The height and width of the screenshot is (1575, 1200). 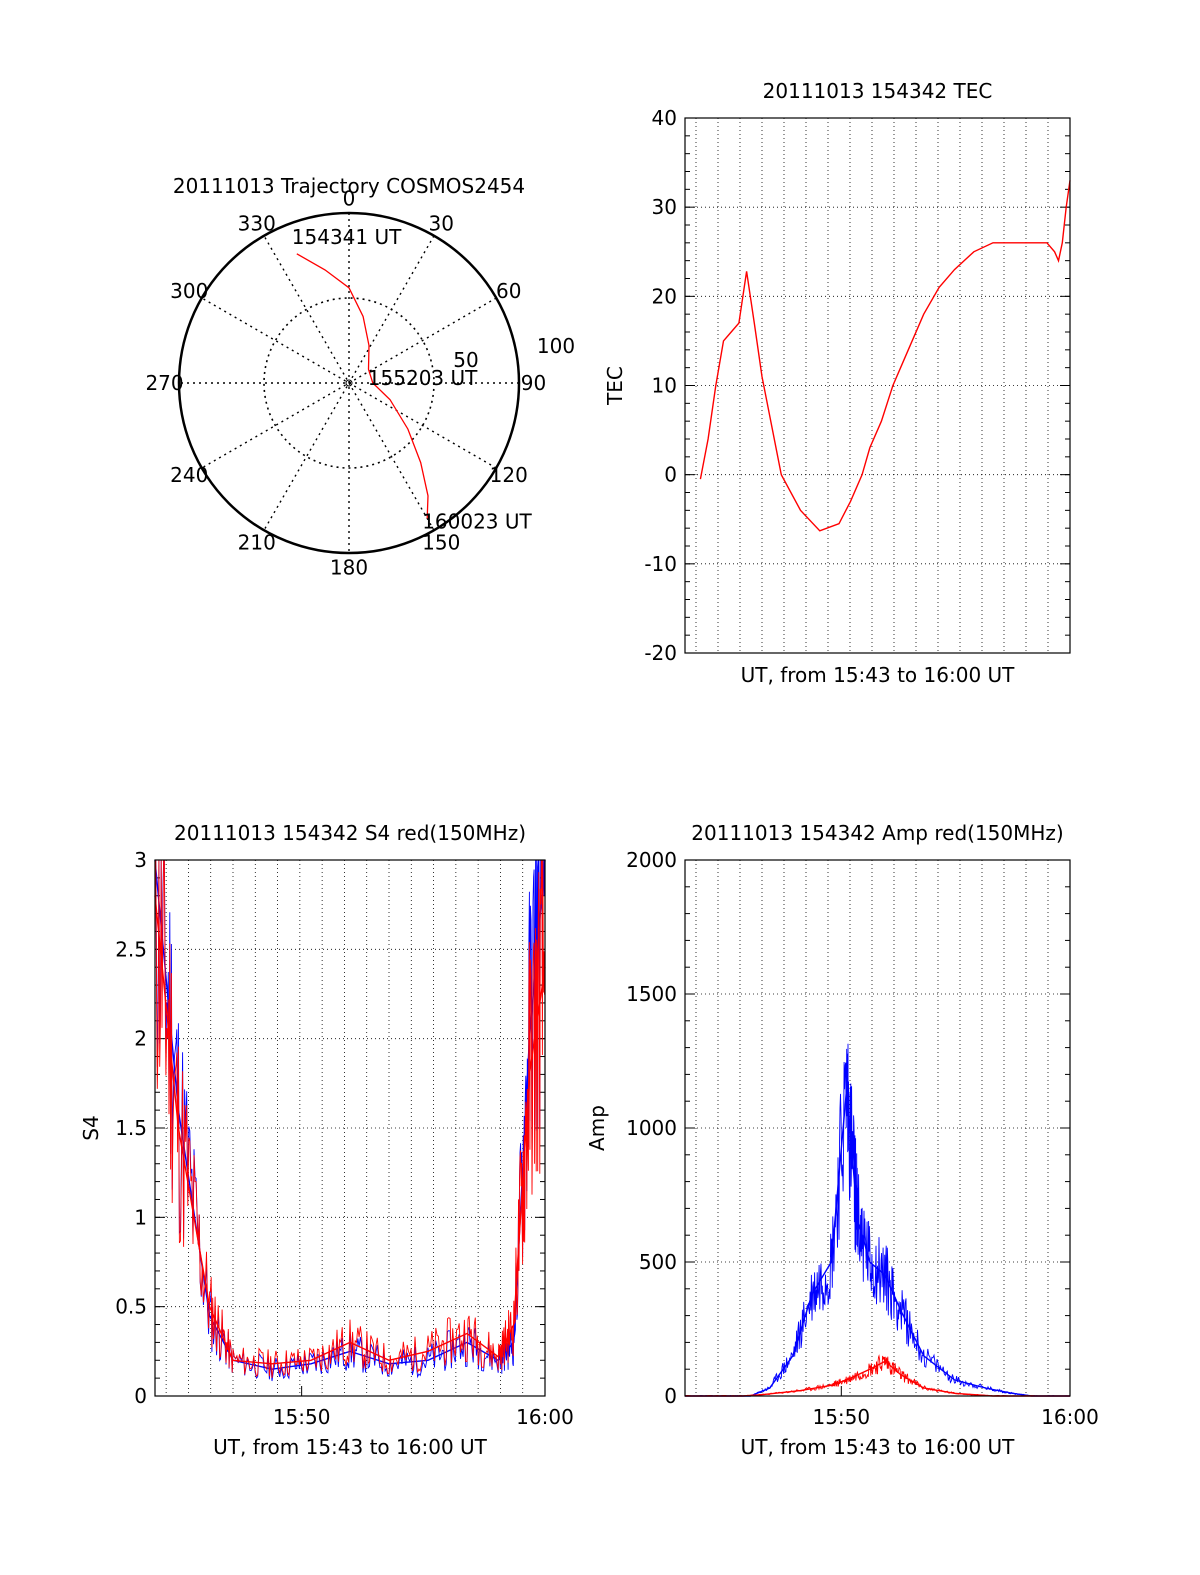 I want to click on polar-angle-label: 150, so click(x=441, y=543).